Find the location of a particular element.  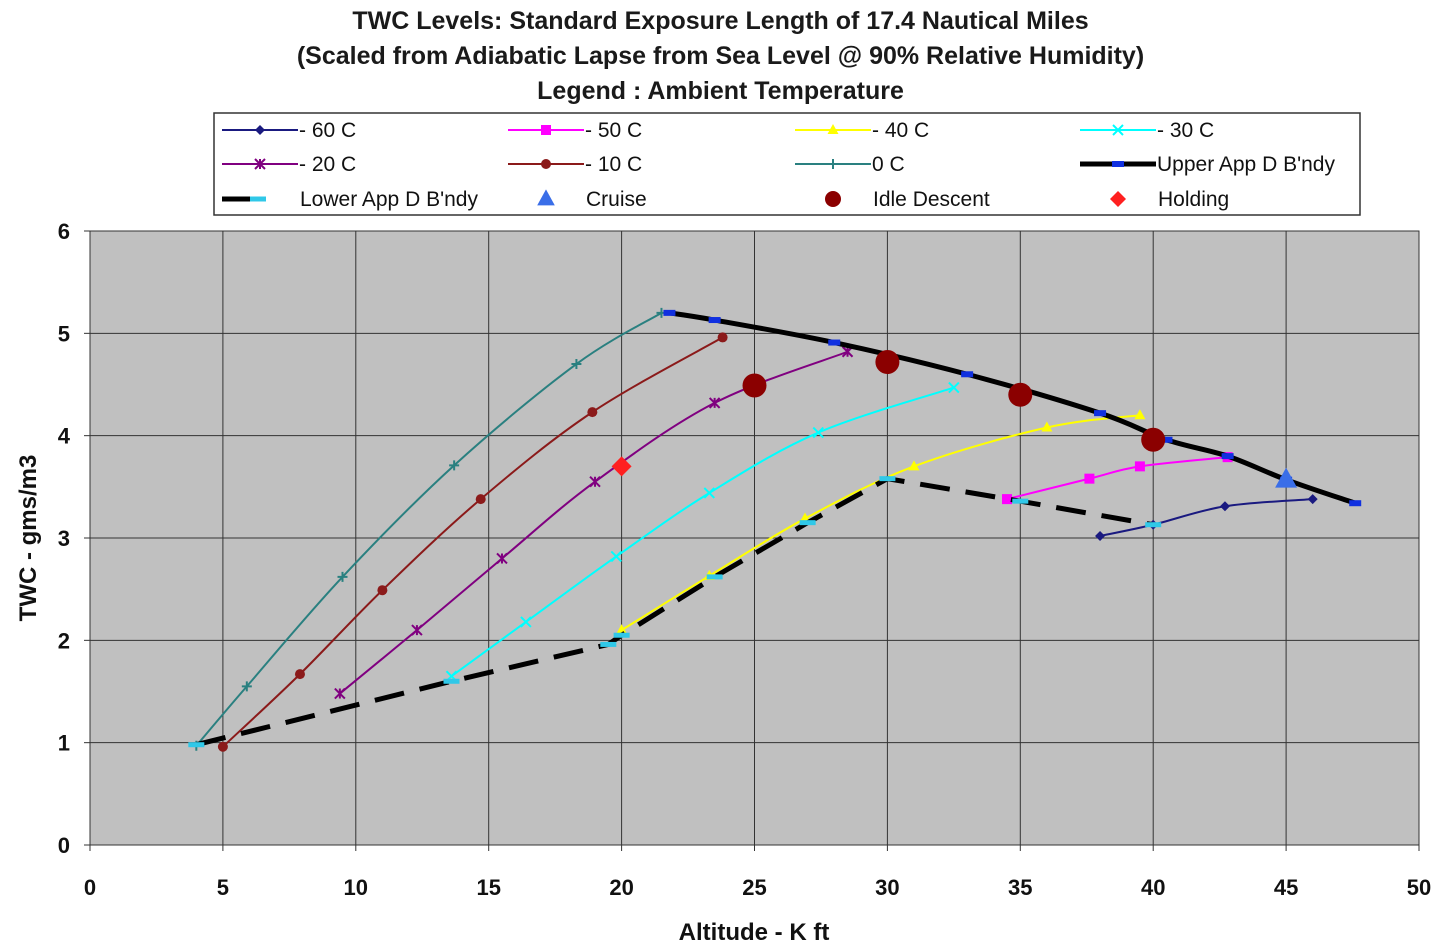

x-tick-label: 0 is located at coordinates (90, 887).